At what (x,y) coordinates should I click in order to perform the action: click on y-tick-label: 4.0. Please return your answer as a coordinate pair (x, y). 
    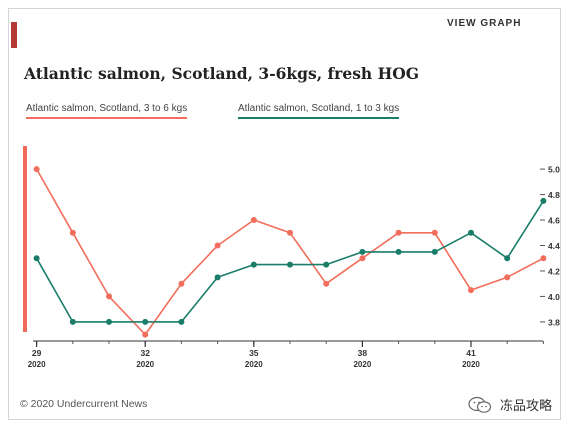
    Looking at the image, I should click on (554, 297).